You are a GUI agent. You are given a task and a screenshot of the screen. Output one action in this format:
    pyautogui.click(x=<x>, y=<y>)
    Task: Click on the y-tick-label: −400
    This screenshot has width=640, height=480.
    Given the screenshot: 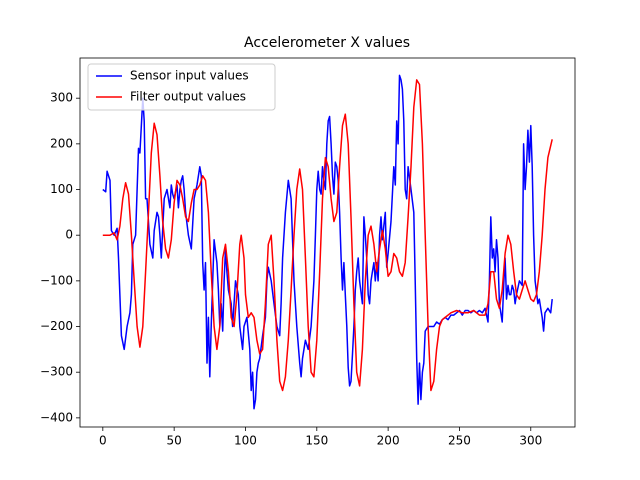 What is the action you would take?
    pyautogui.click(x=56, y=417)
    